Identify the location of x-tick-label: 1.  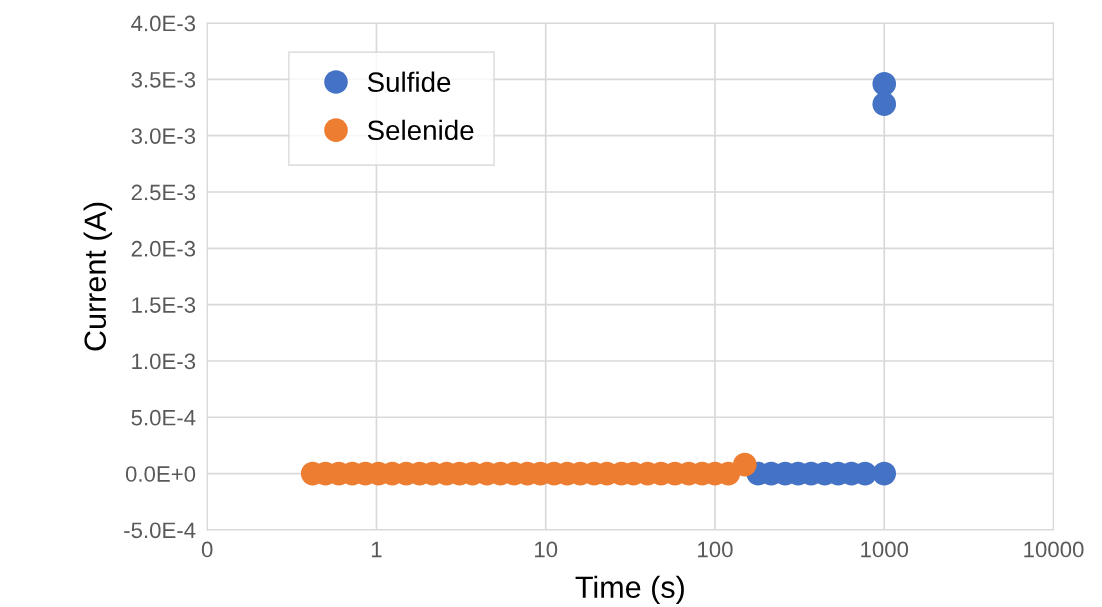
(376, 549).